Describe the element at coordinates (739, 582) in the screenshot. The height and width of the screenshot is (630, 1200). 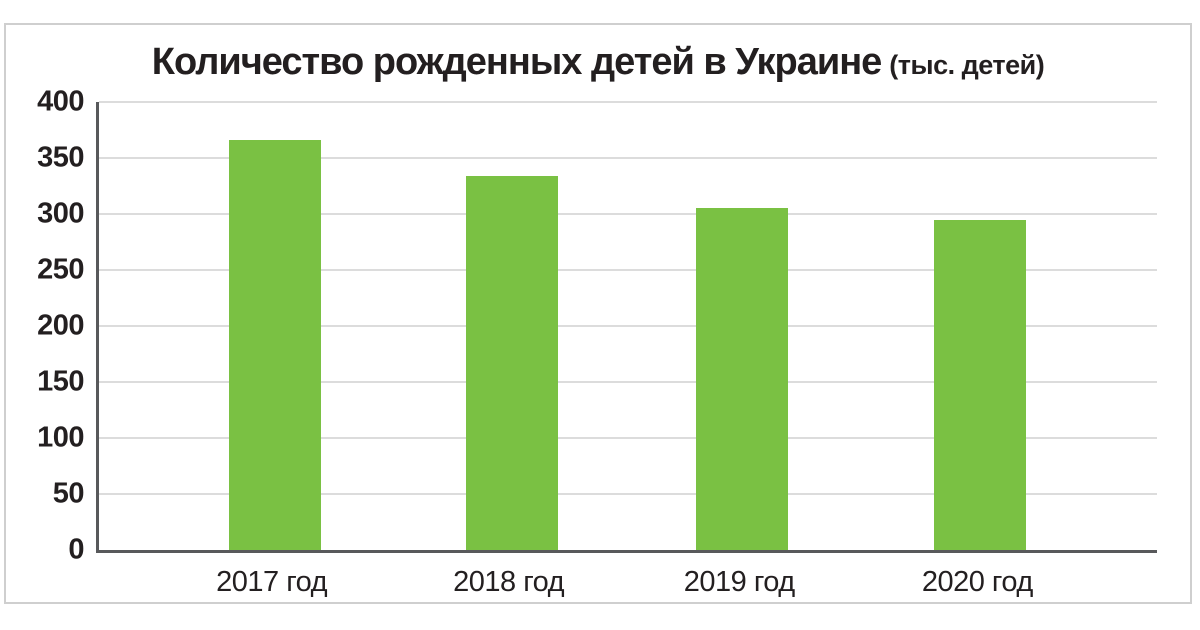
I see `x-tick-label-2019: 2019 год` at that location.